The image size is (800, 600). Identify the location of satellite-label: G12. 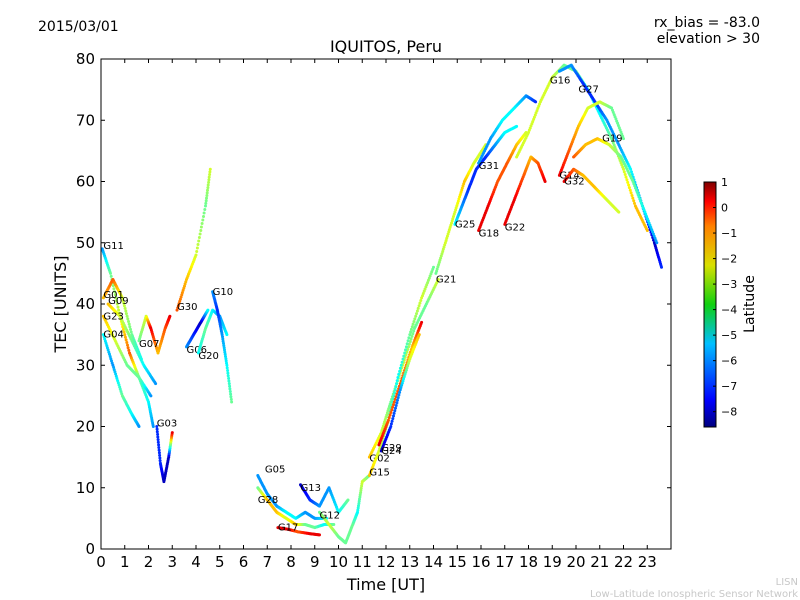
(330, 515).